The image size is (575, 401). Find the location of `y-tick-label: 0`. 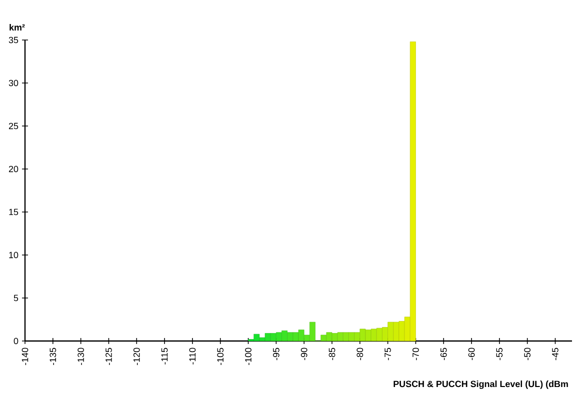

y-tick-label: 0 is located at coordinates (16, 341).